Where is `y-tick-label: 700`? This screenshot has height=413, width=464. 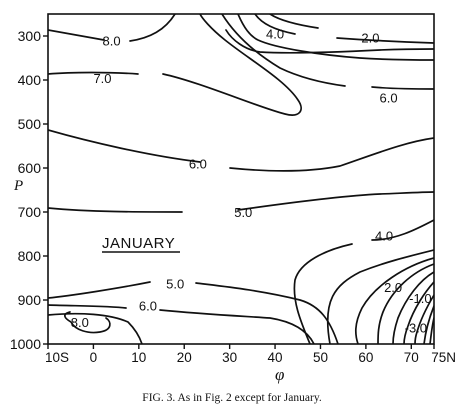 y-tick-label: 700 is located at coordinates (30, 212).